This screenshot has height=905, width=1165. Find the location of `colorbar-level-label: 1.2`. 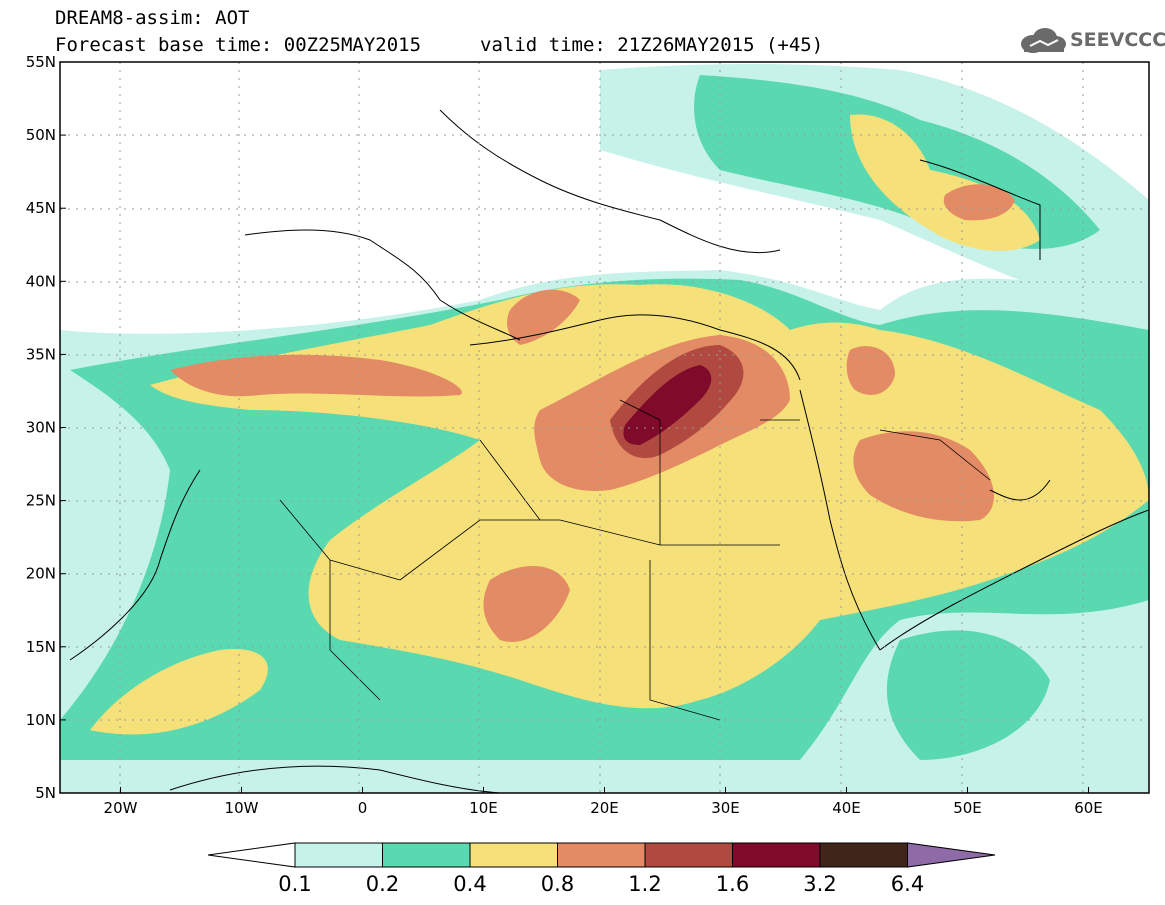

colorbar-level-label: 1.2 is located at coordinates (645, 884).